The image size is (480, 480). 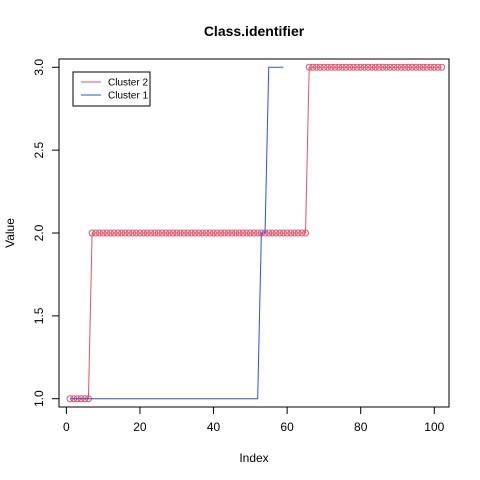 I want to click on legend-label-cluster-1: Cluster 1, so click(x=128, y=96).